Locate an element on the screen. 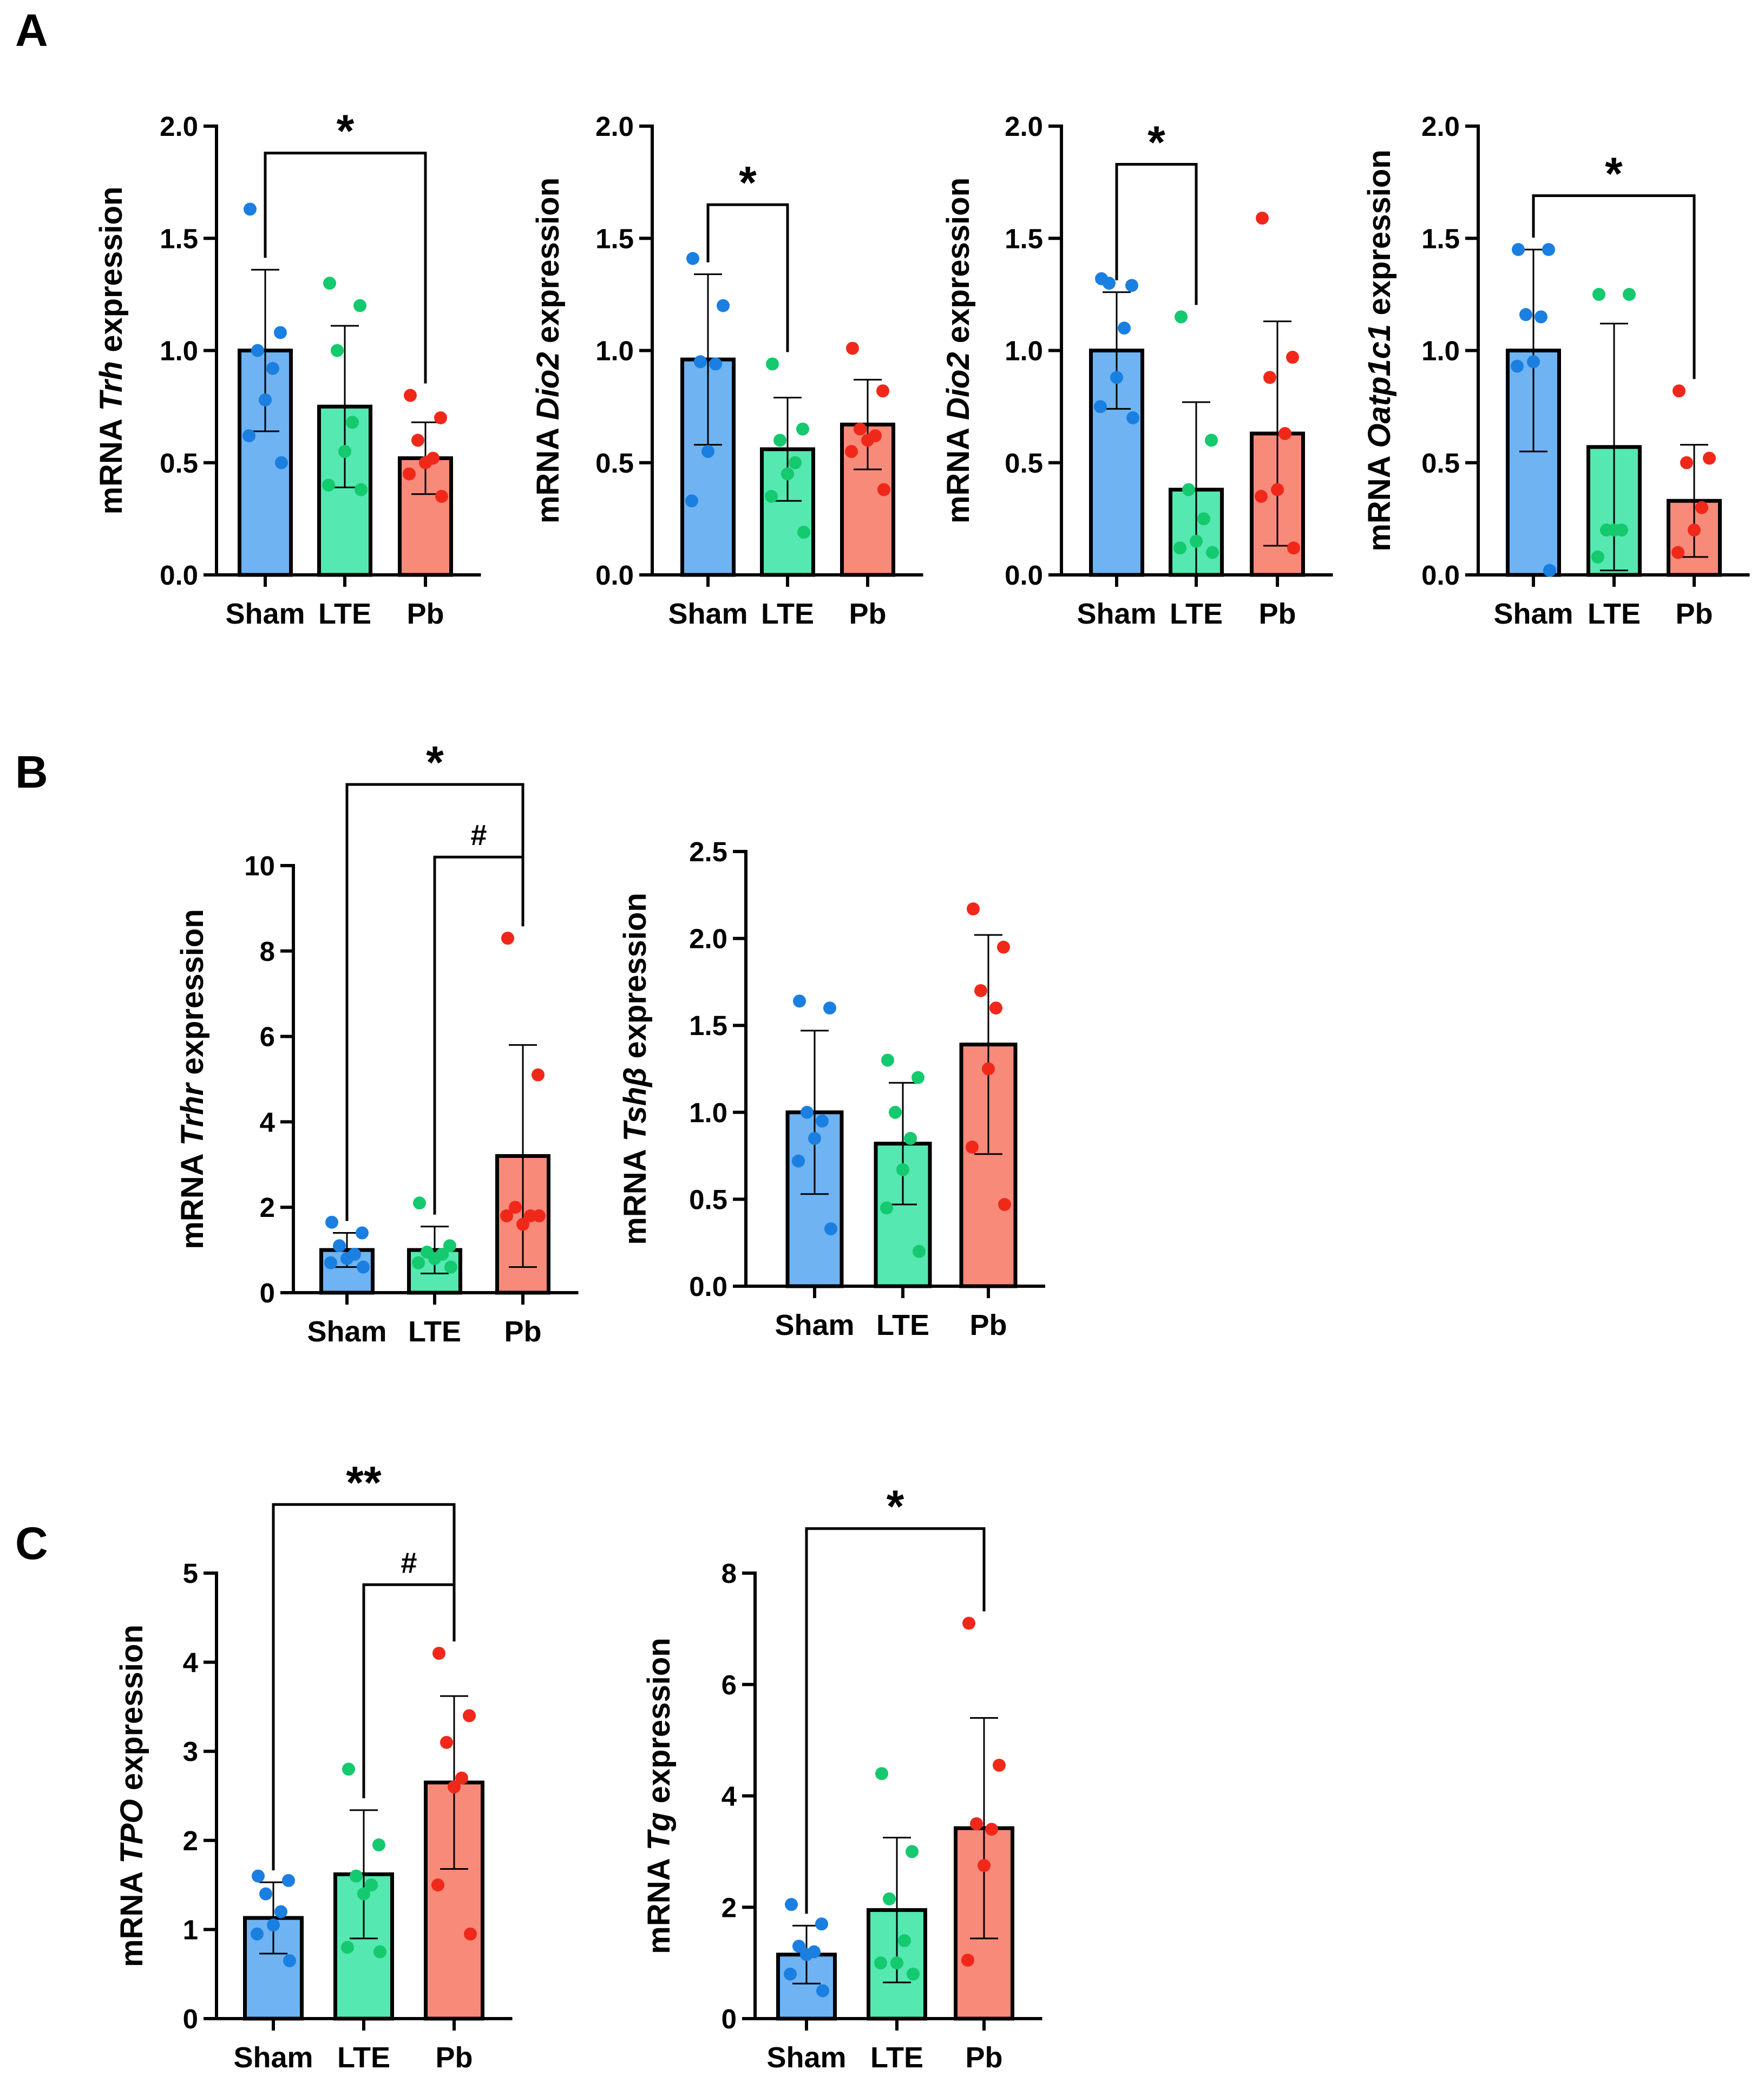 This screenshot has height=2089, width=1764. y-axis-title-gene: Dio2 is located at coordinates (959, 386).